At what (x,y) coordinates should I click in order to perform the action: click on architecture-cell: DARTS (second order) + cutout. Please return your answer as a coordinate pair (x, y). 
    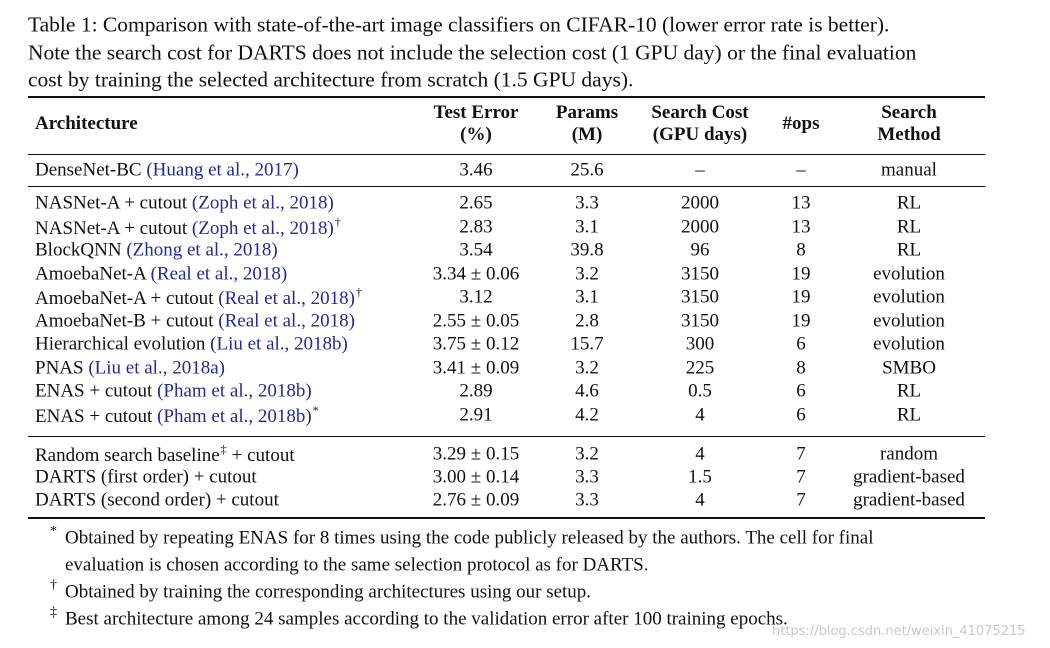
    Looking at the image, I should click on (157, 500).